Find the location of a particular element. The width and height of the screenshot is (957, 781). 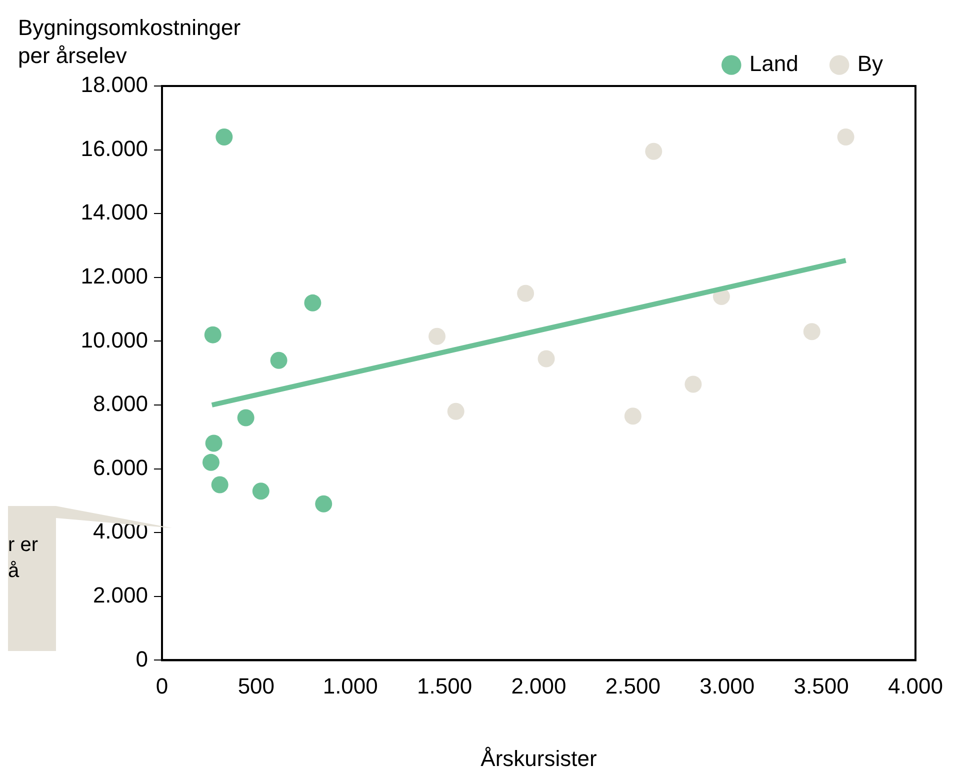

y-tick-label: 6.000 is located at coordinates (120, 467).